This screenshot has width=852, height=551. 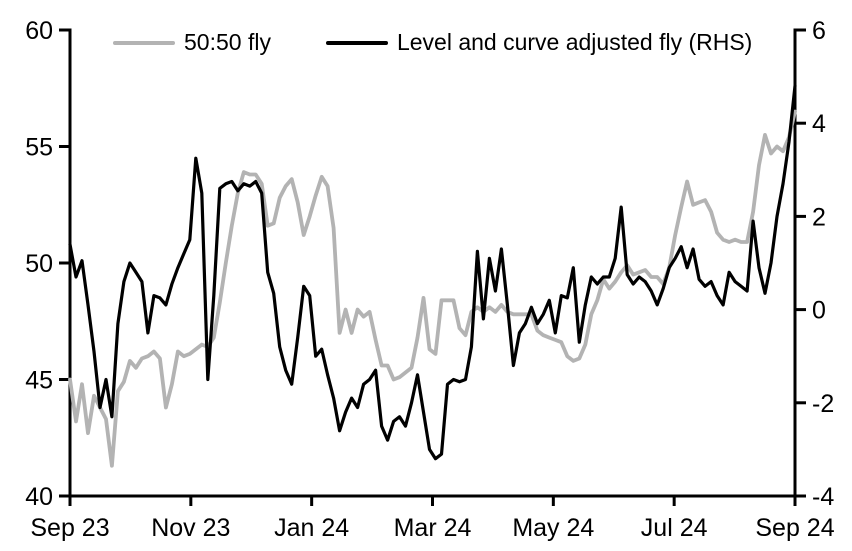 What do you see at coordinates (39, 148) in the screenshot?
I see `left-axis-tick-label: 55` at bounding box center [39, 148].